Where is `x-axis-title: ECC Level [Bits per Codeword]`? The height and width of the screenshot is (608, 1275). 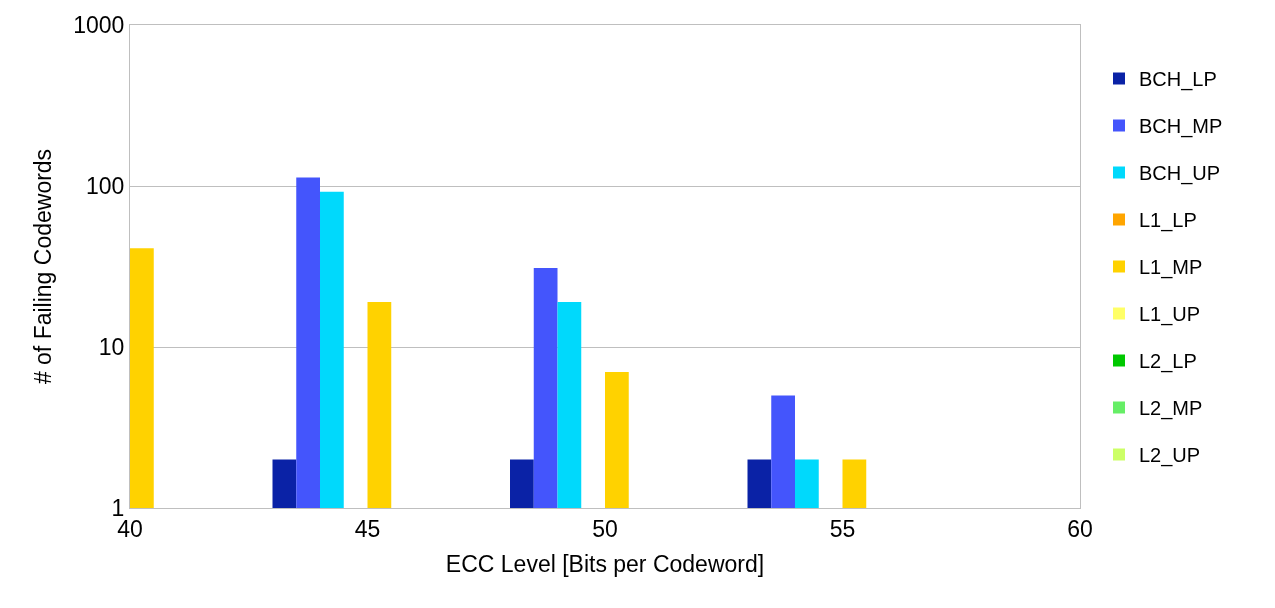 x-axis-title: ECC Level [Bits per Codeword] is located at coordinates (605, 564).